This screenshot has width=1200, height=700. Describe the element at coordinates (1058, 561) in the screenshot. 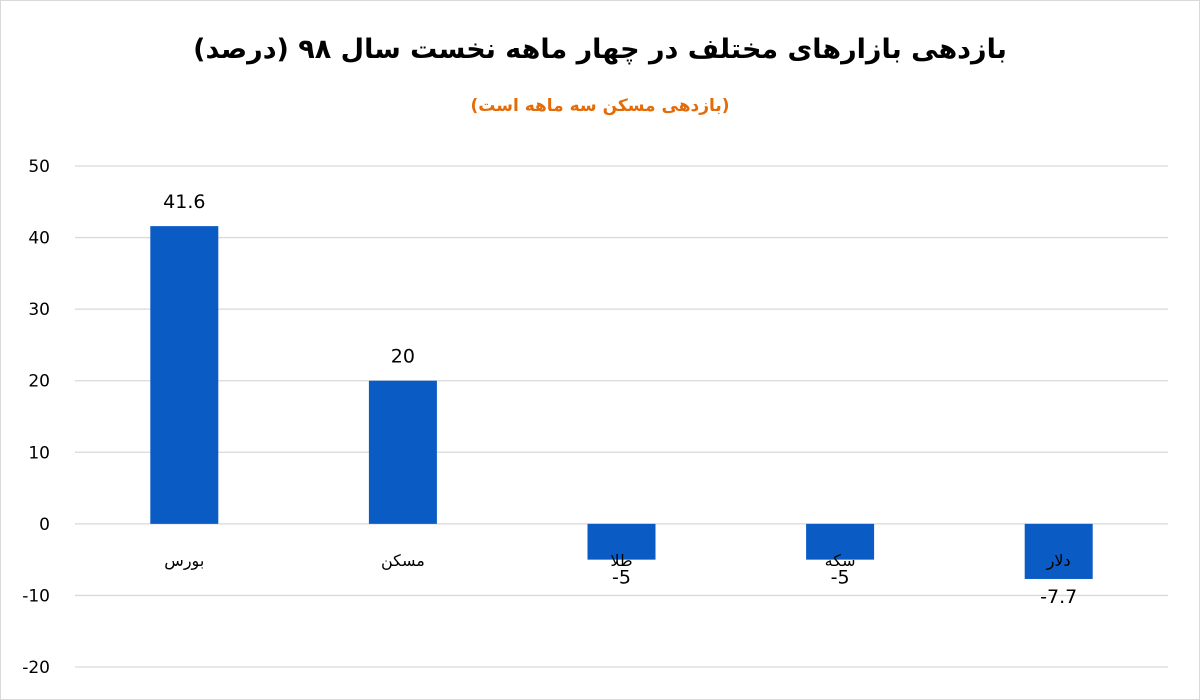

I see `category-label: دلار` at that location.